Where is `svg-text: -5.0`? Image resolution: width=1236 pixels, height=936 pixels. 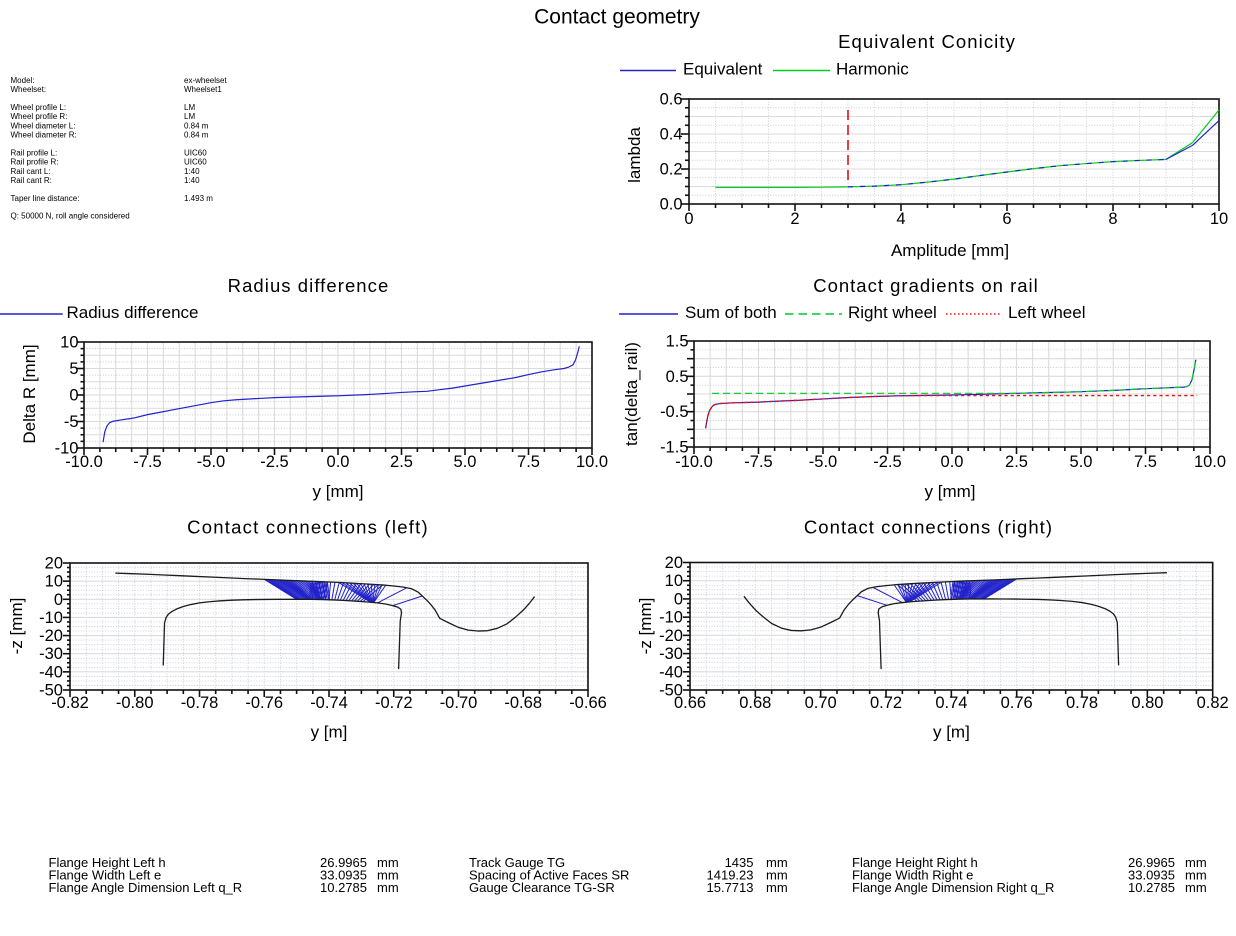 svg-text: -5.0 is located at coordinates (211, 462).